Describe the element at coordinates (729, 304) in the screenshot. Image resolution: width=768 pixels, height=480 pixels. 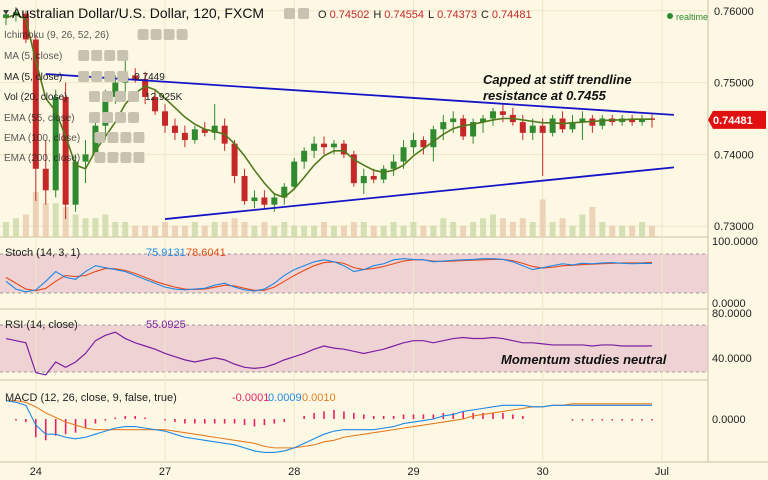
I see `stoch-tick-0: 0.0000` at that location.